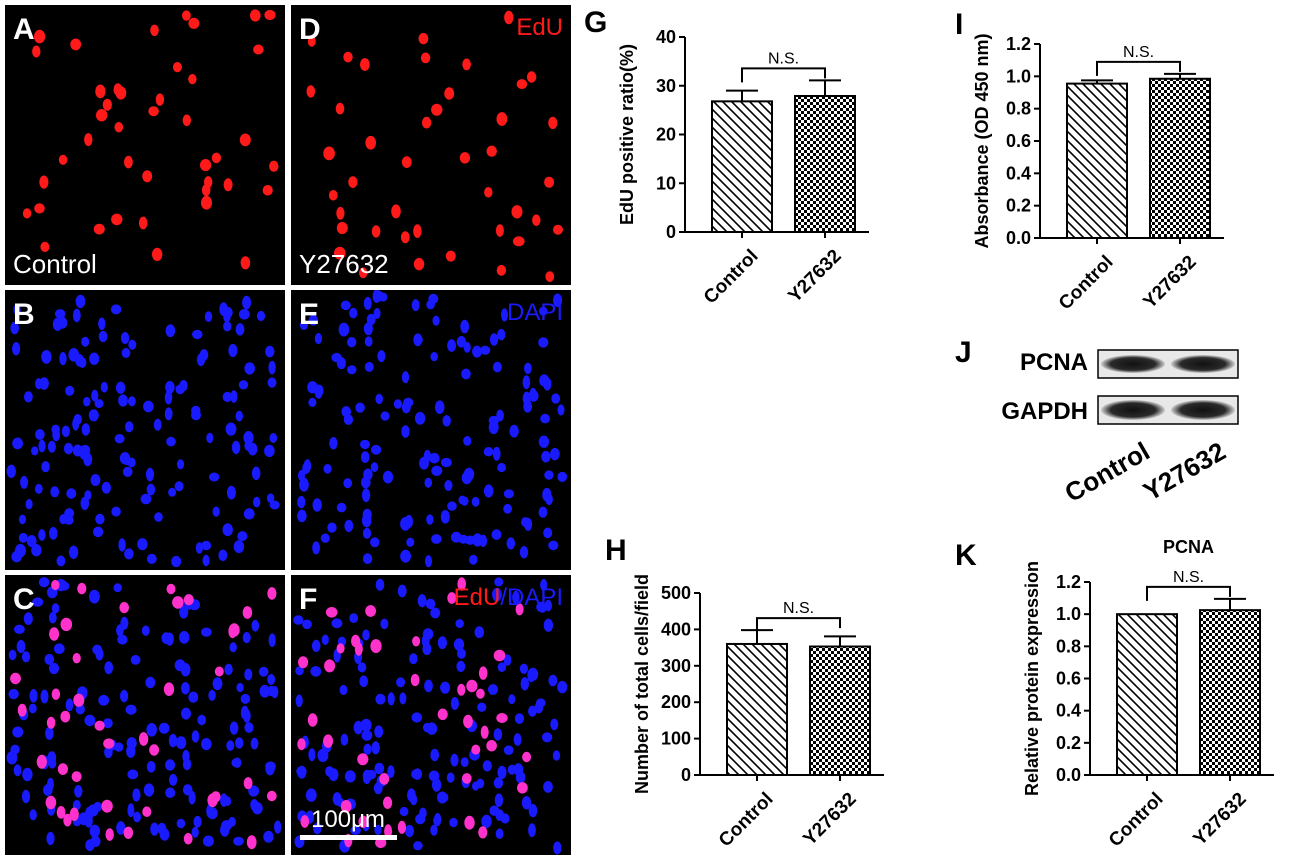 The height and width of the screenshot is (861, 1300). Describe the element at coordinates (595, 22) in the screenshot. I see `panel-letter-g: G` at that location.